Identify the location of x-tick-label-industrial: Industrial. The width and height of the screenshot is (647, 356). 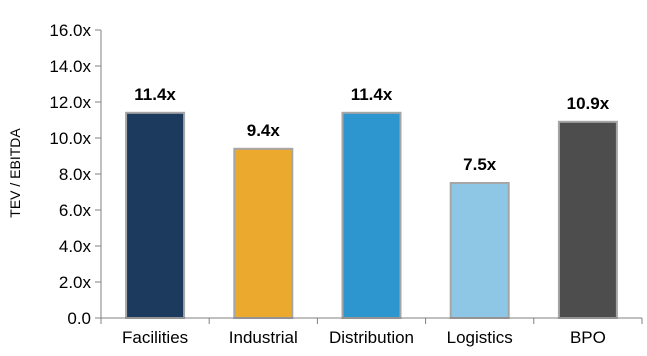
(263, 337).